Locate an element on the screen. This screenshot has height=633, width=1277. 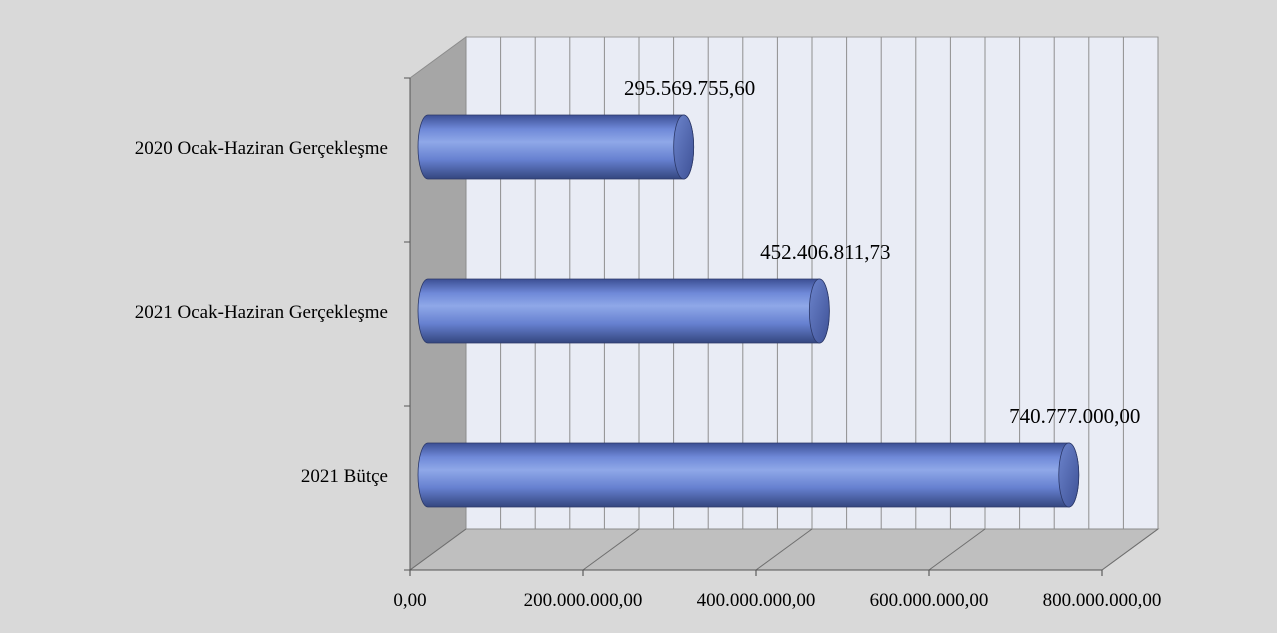
x-tick-label: 400.000.000,00 is located at coordinates (756, 600).